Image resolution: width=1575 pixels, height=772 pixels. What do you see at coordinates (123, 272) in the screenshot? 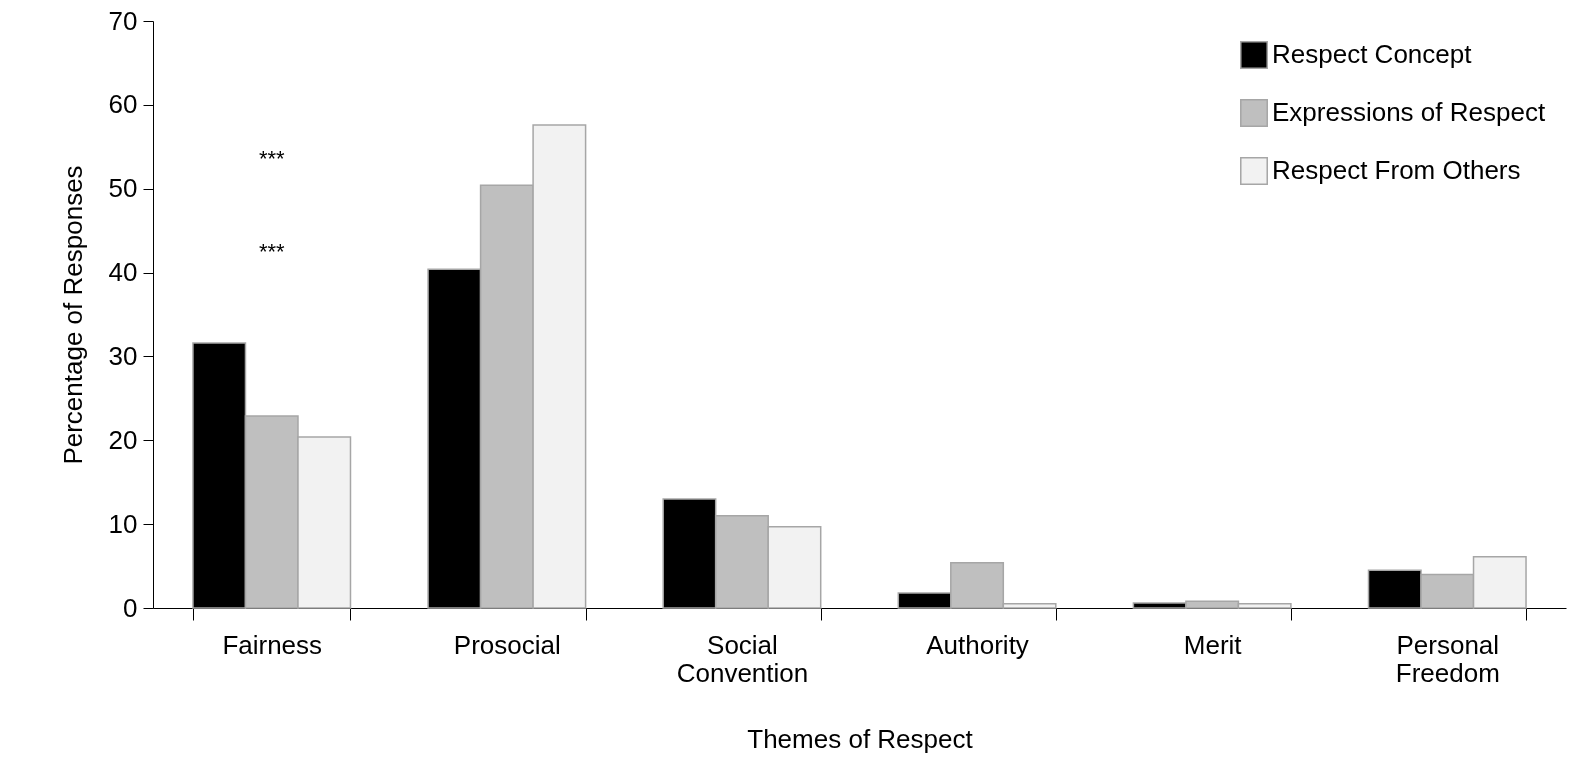
I see `y-tick-label: 40` at bounding box center [123, 272].